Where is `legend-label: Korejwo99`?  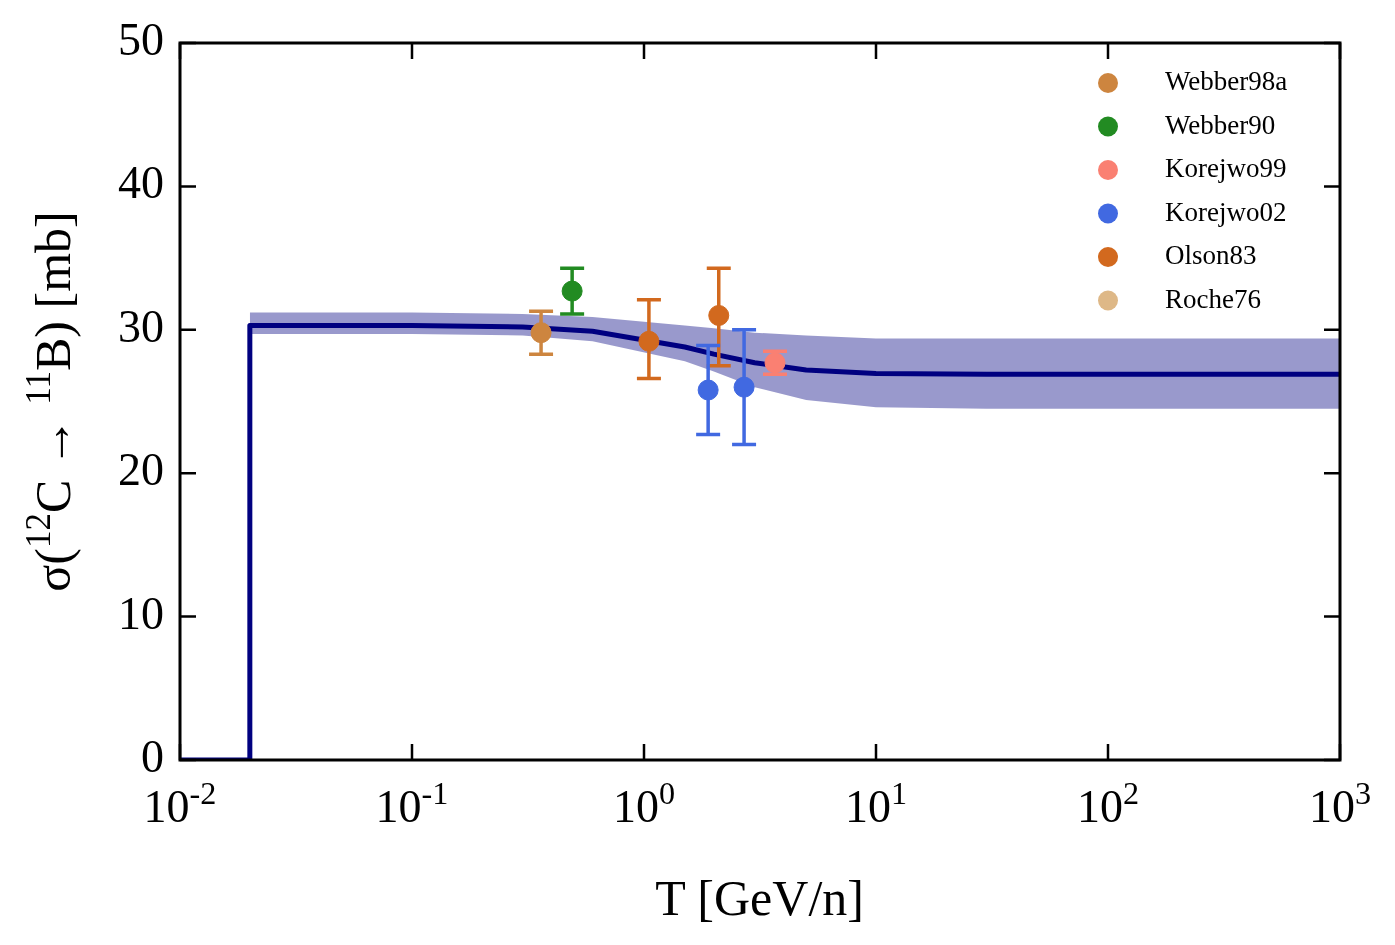
legend-label: Korejwo99 is located at coordinates (1226, 168).